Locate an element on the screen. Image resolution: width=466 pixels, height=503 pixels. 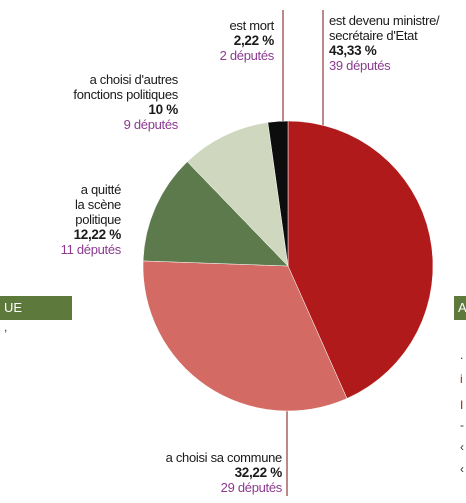
right-letter-6: ‹ is located at coordinates (462, 469).